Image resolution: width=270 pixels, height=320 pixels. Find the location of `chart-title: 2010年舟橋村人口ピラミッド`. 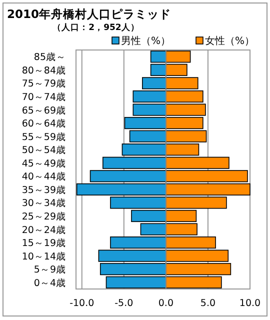

chart-title: 2010年舟橋村人口ピラミッド is located at coordinates (89, 14).